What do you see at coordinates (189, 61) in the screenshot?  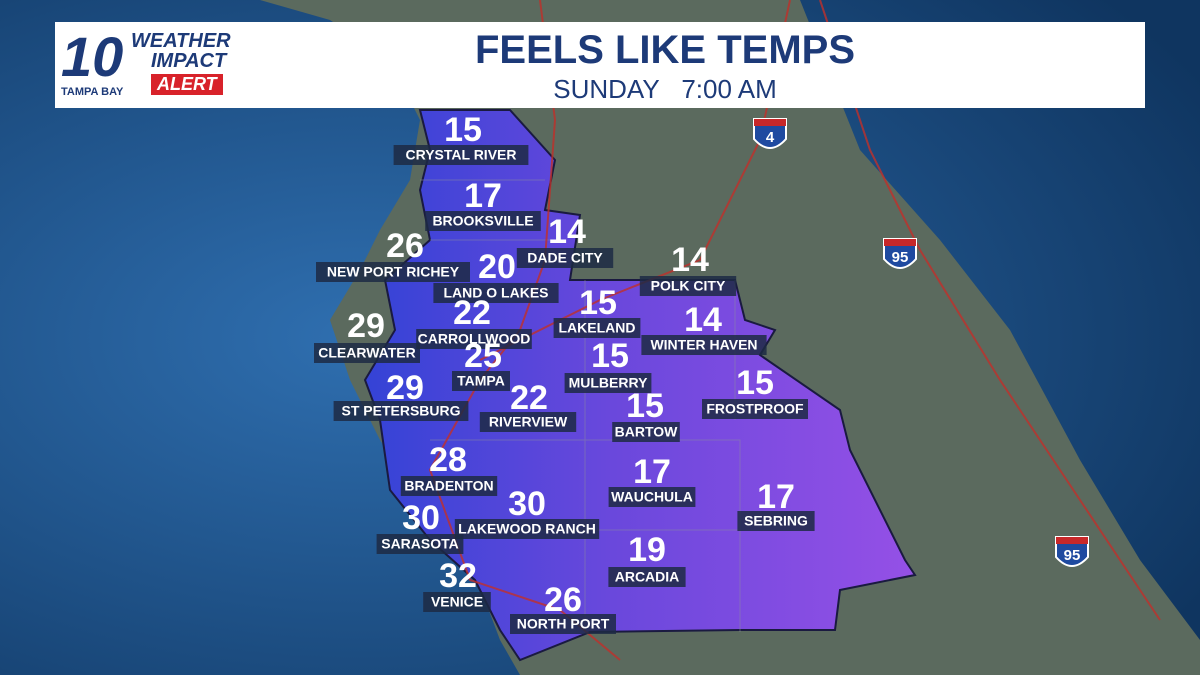 I see `logo-line2: IMPACT` at bounding box center [189, 61].